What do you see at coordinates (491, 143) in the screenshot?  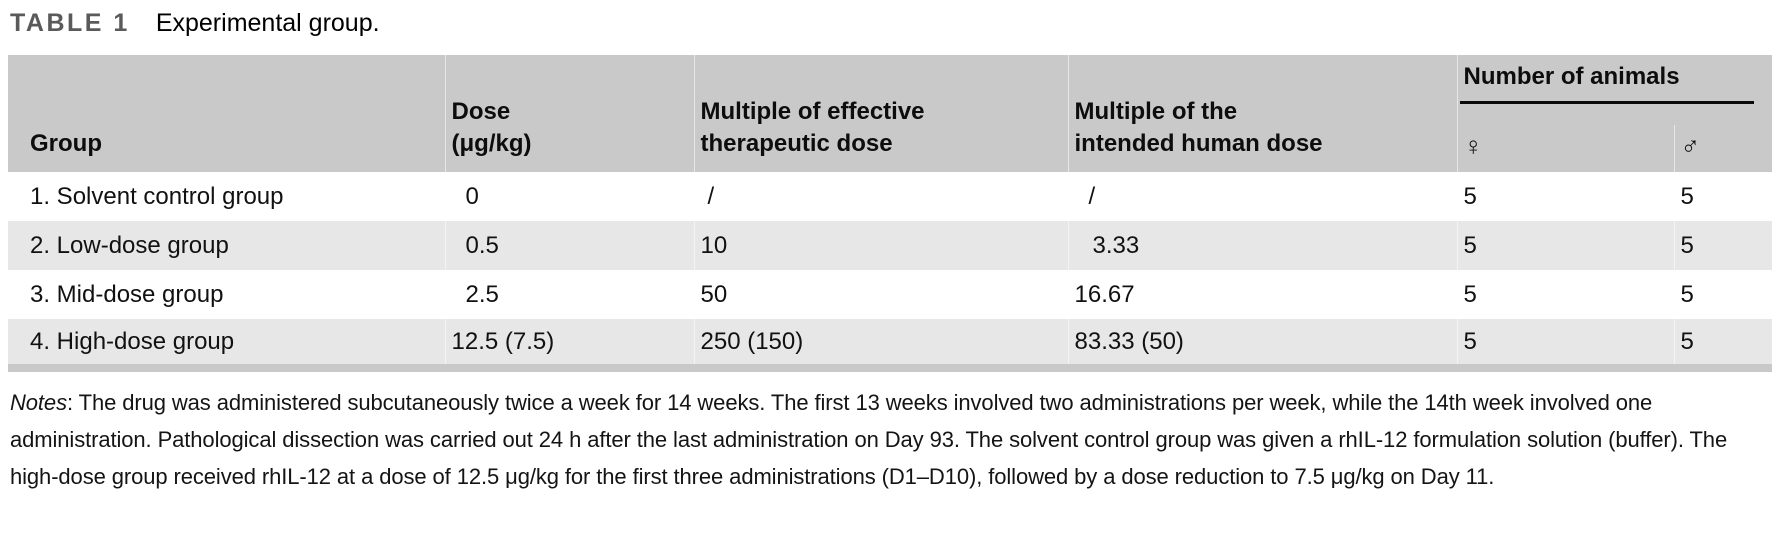 I see `column-header-dose-line2: (μg/kg)` at bounding box center [491, 143].